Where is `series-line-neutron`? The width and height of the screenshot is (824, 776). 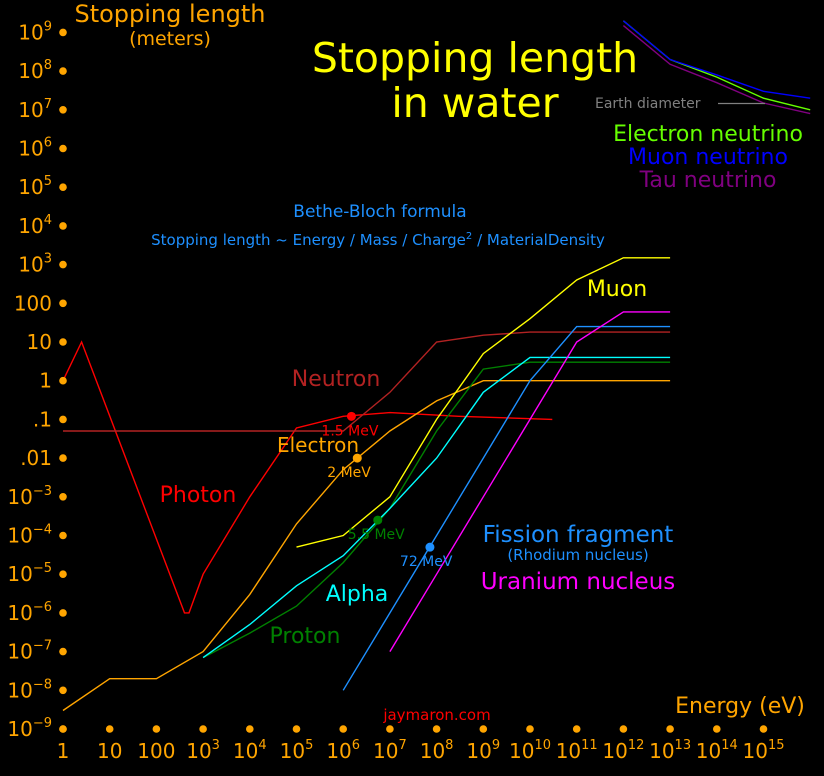
series-line-neutron is located at coordinates (367, 381).